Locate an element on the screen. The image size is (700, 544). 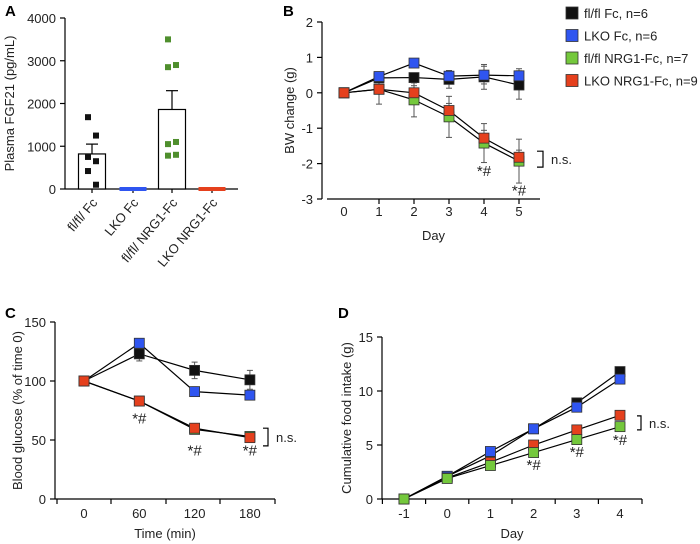
y-tick-label: 10 is located at coordinates (366, 391).